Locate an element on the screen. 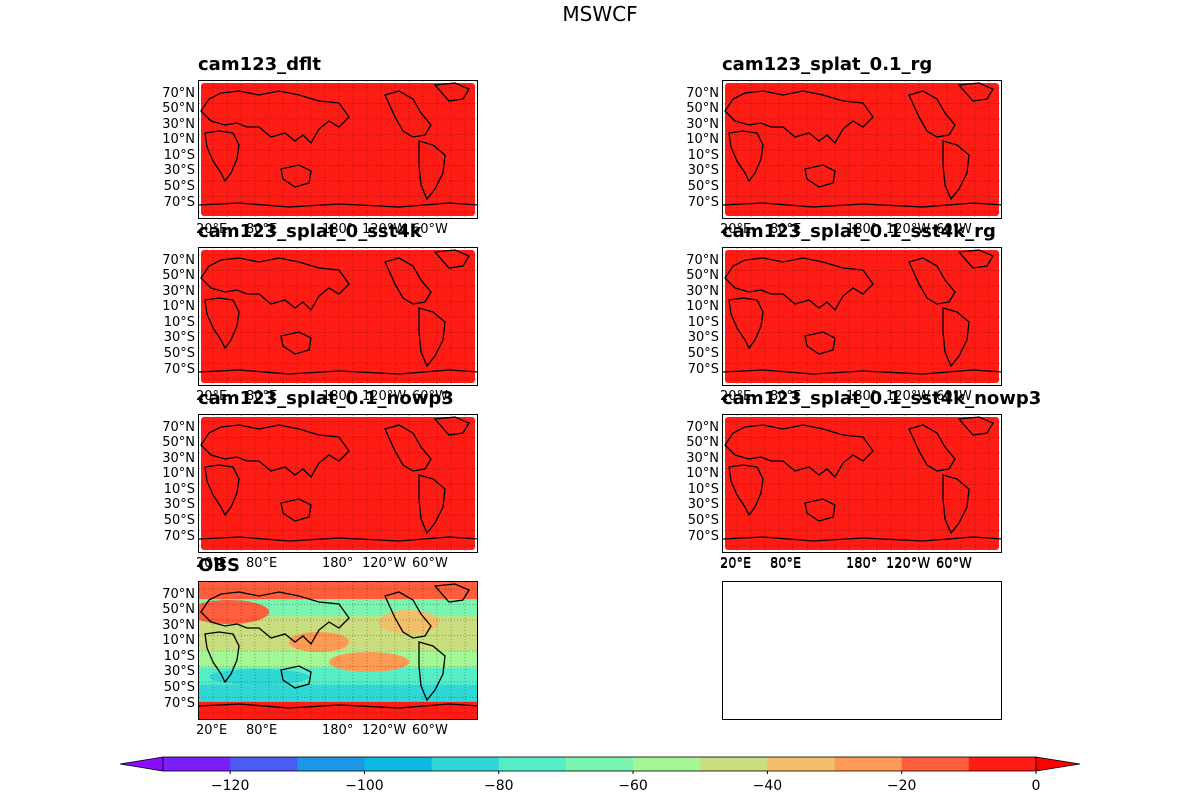 The width and height of the screenshot is (1200, 800). colorbar-tick-label: −20 is located at coordinates (901, 786).